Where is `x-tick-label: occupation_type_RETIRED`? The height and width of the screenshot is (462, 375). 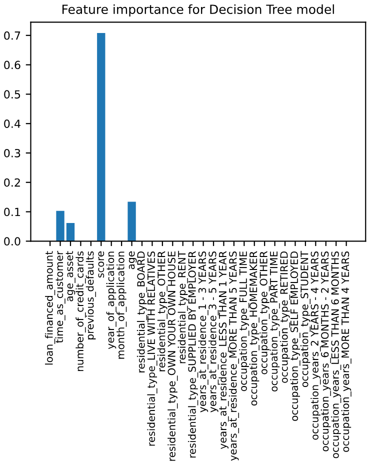 x-tick-label: occupation_type_RETIRED is located at coordinates (285, 317).